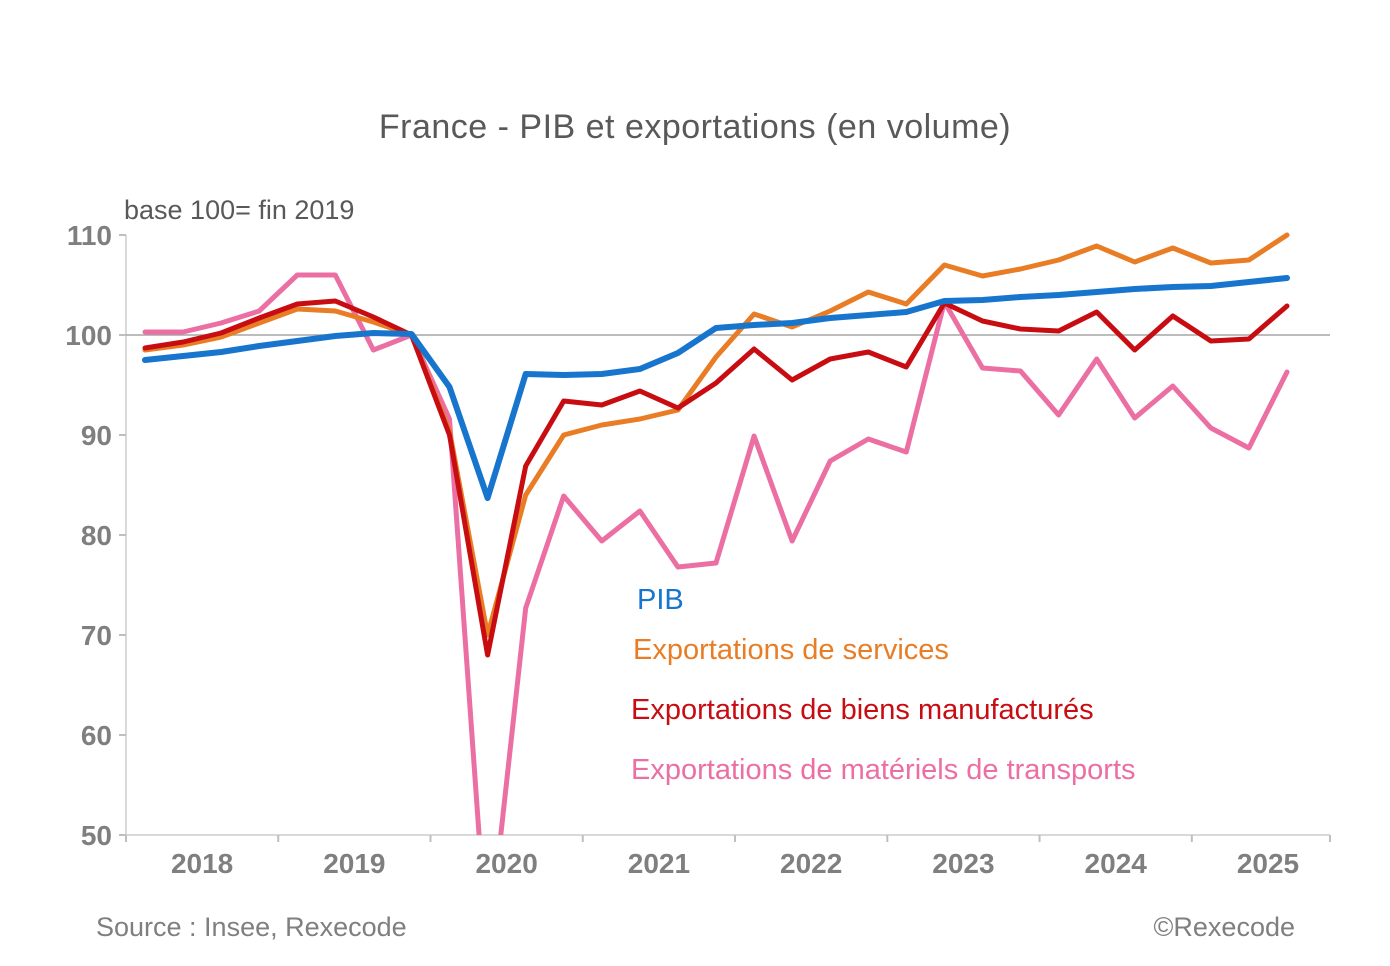 The width and height of the screenshot is (1390, 966). What do you see at coordinates (96, 435) in the screenshot?
I see `y-tick-label: 90` at bounding box center [96, 435].